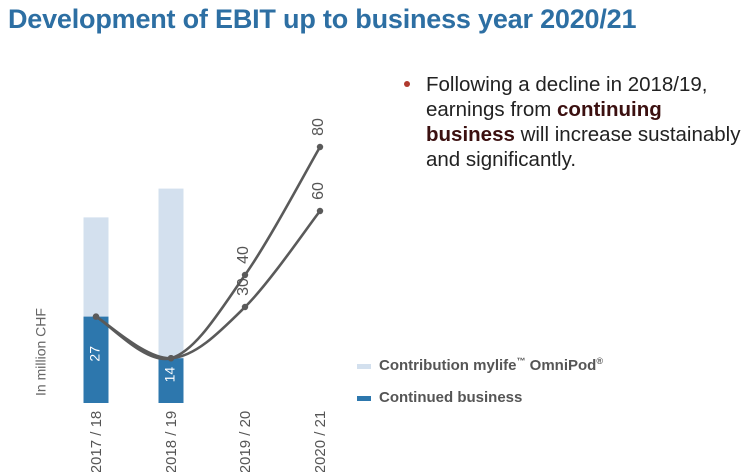  What do you see at coordinates (320, 441) in the screenshot?
I see `x-tick-label: 2020 / 21` at bounding box center [320, 441].